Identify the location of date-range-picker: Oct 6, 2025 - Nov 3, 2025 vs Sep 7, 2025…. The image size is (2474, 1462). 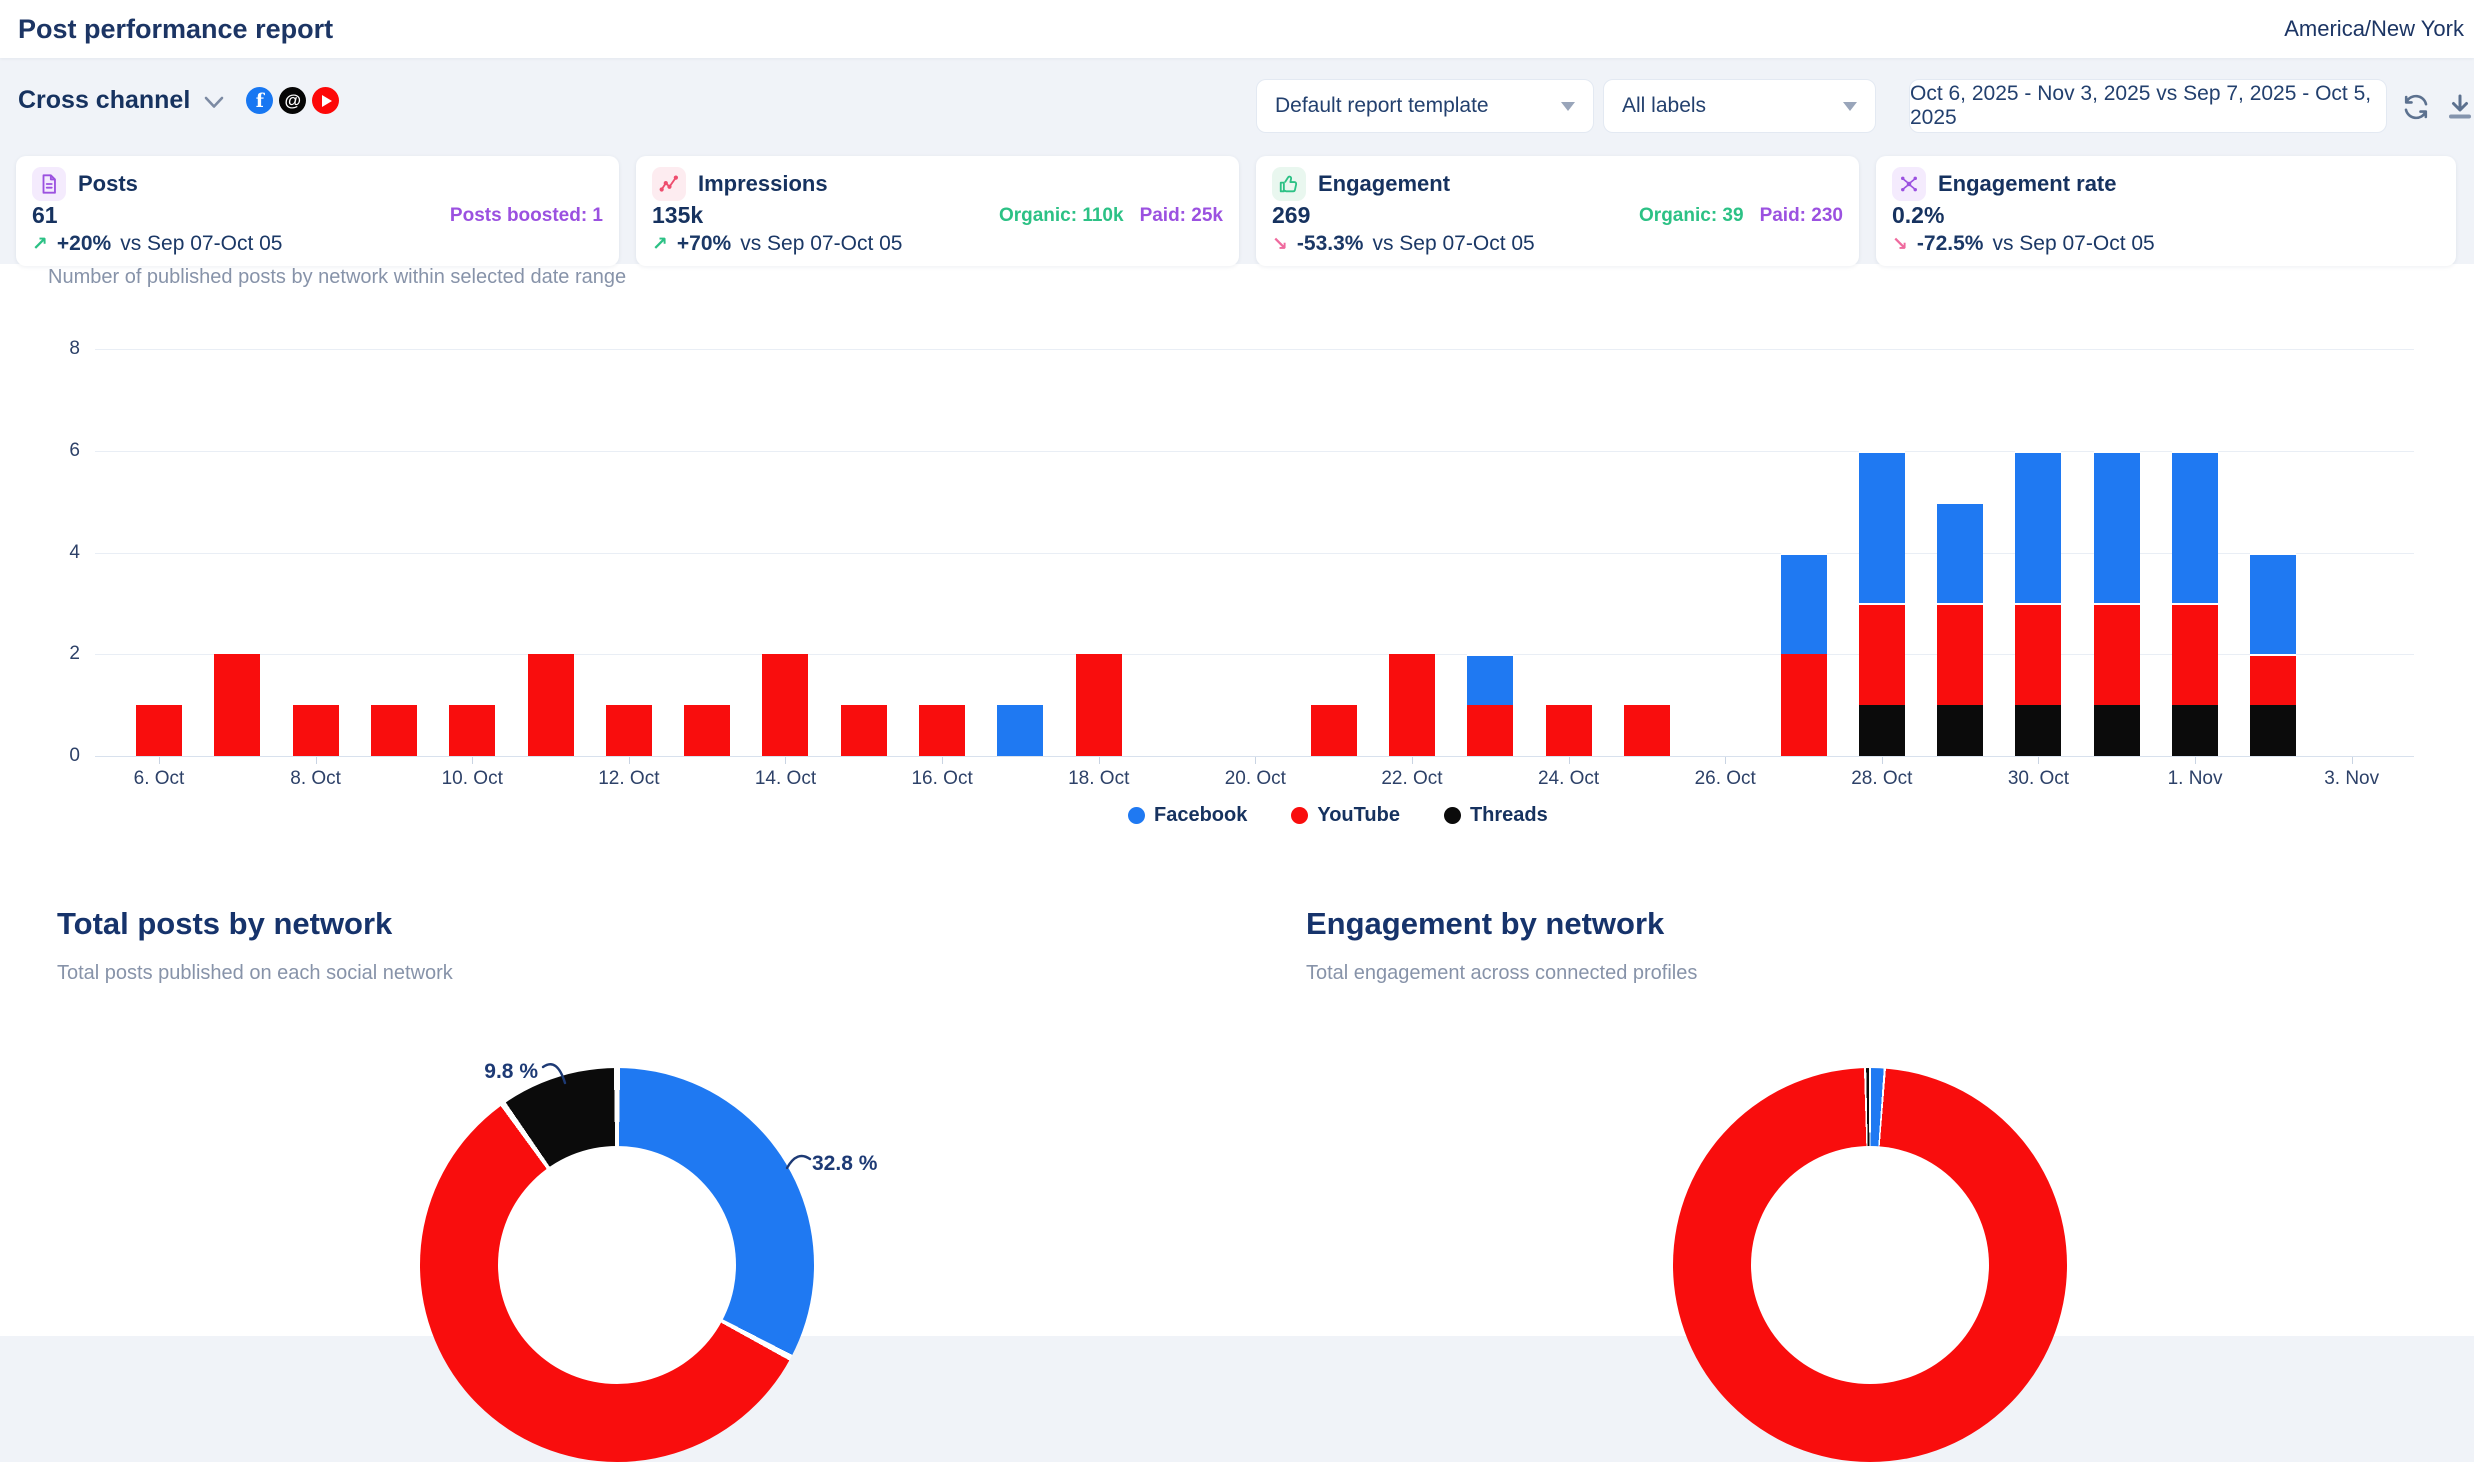
(2148, 106).